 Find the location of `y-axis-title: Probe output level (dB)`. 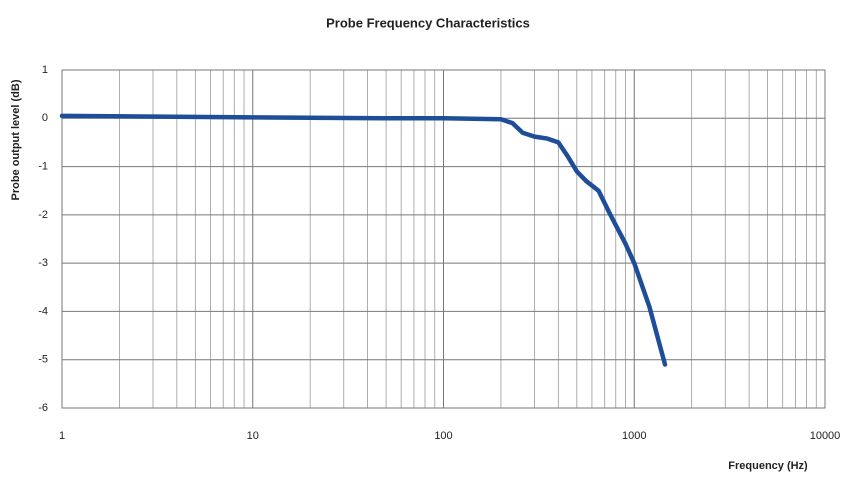

y-axis-title: Probe output level (dB) is located at coordinates (16, 139).